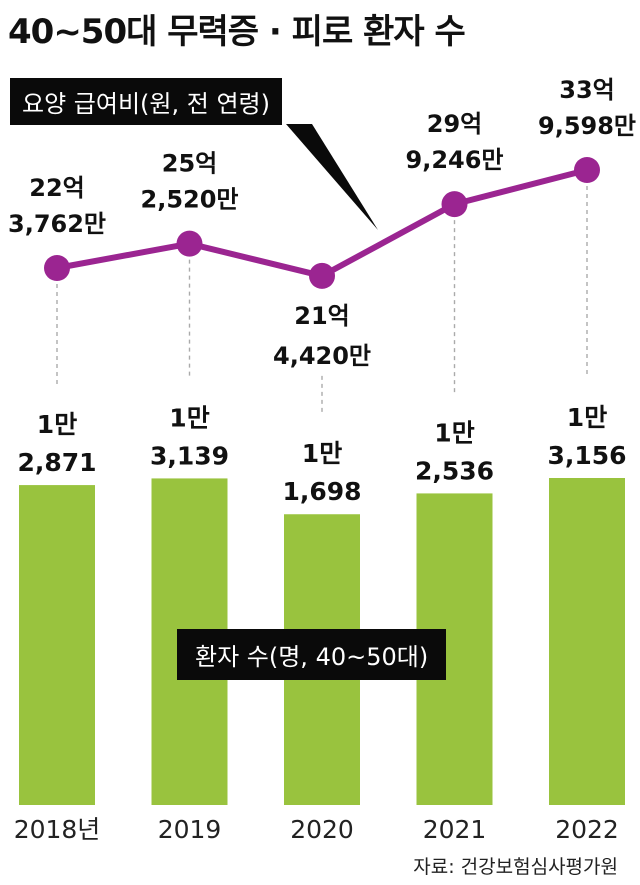 Image resolution: width=640 pixels, height=885 pixels. Describe the element at coordinates (321, 491) in the screenshot. I see `bar-value-label: 1,698` at that location.